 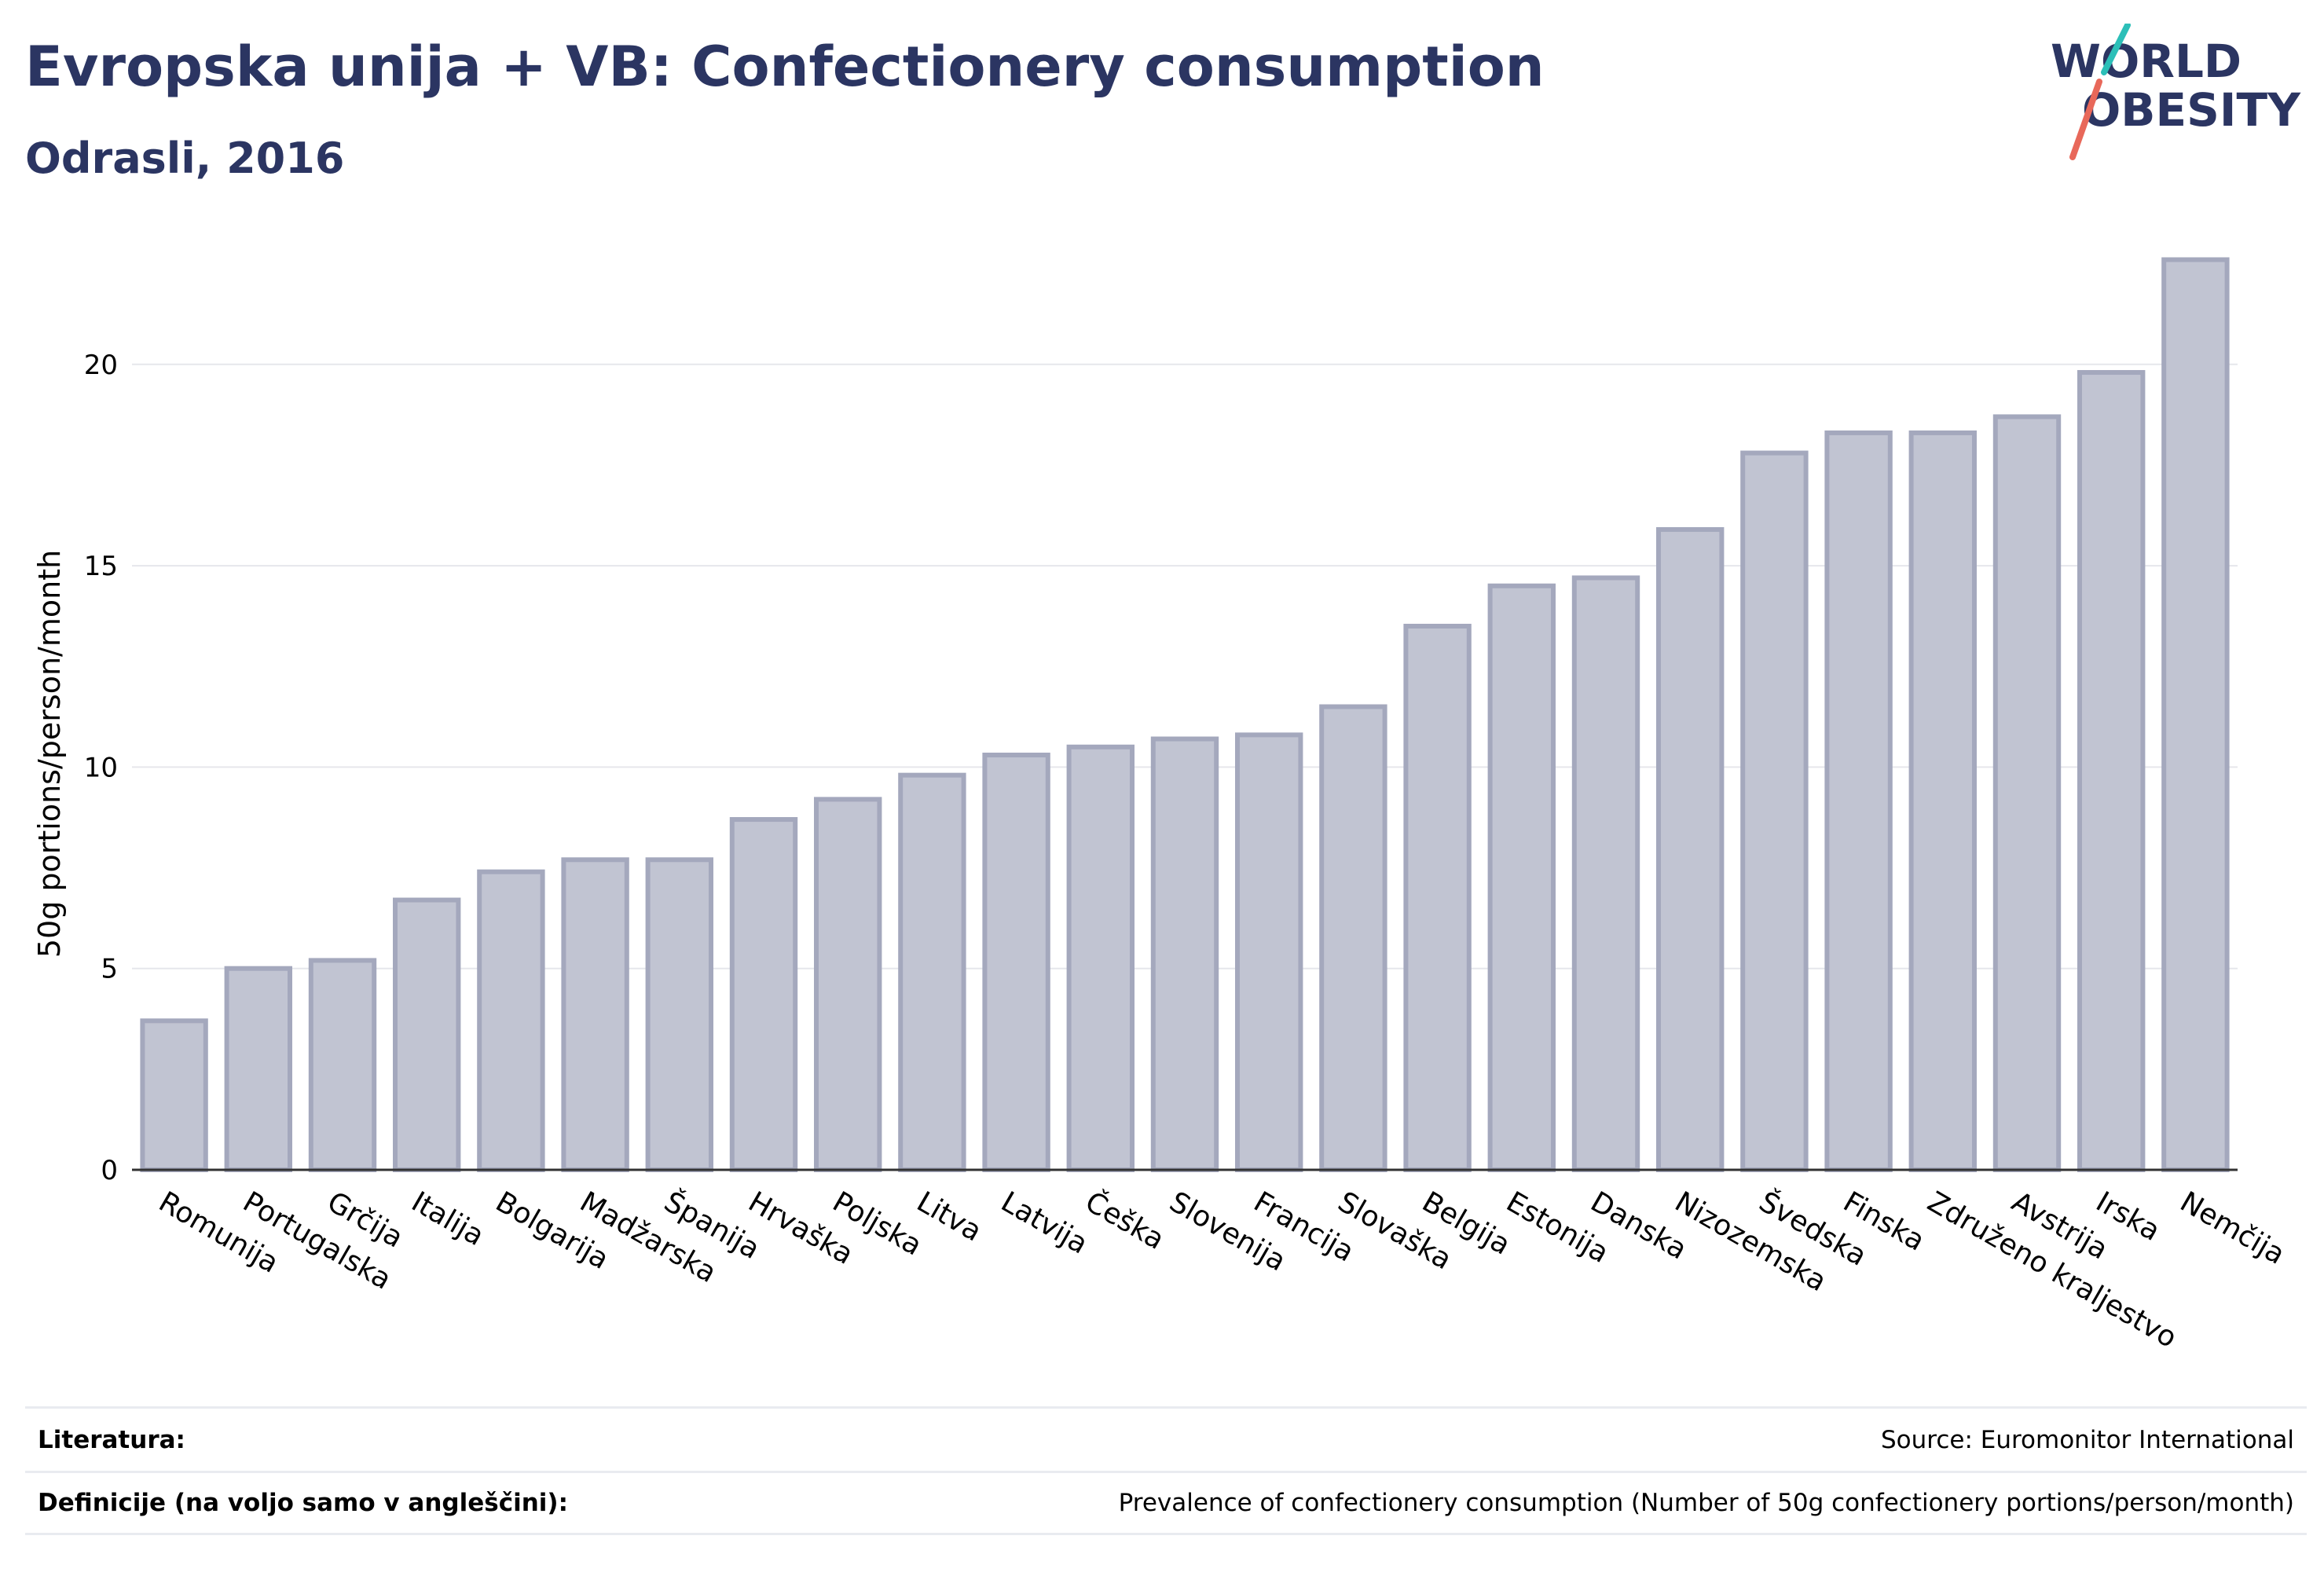 I want to click on y-tick-label: 15, so click(x=101, y=566).